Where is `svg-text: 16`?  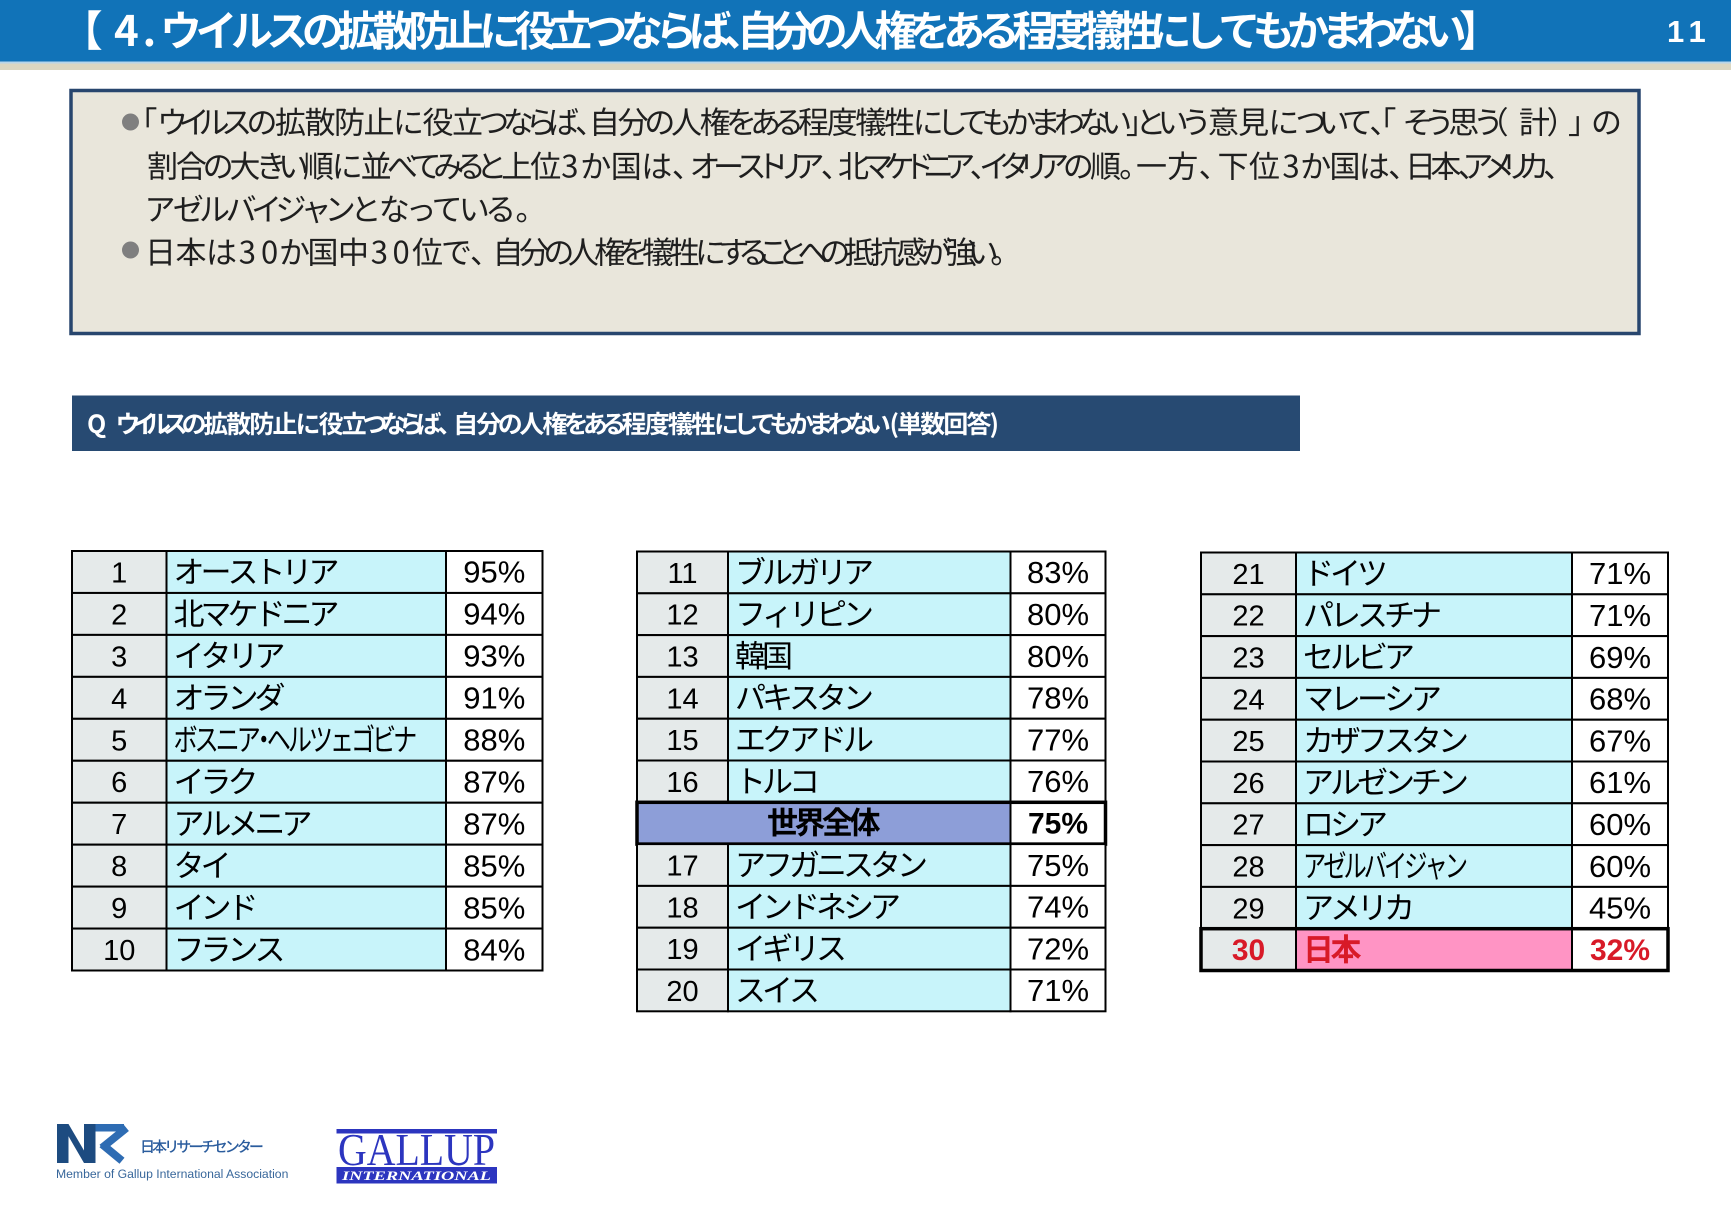
svg-text: 16 is located at coordinates (682, 783).